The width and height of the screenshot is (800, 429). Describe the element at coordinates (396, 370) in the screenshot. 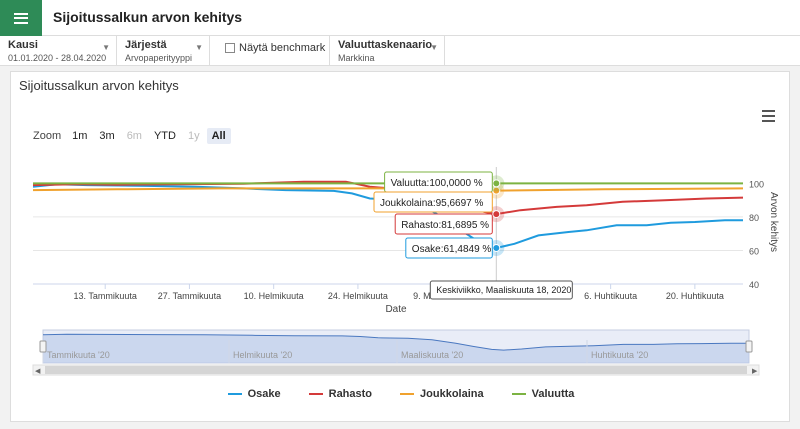

I see `navigator-scrollbar-thumb` at that location.